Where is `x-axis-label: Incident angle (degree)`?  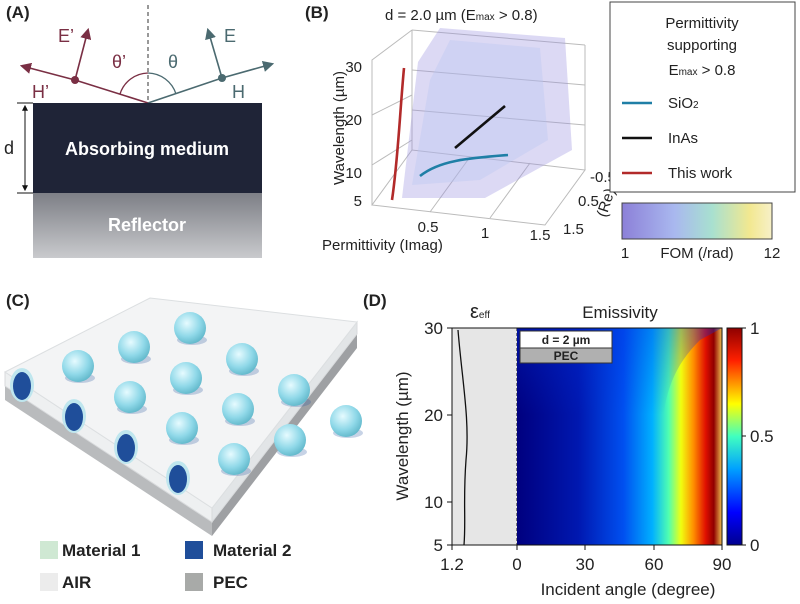
x-axis-label: Incident angle (degree) is located at coordinates (628, 589).